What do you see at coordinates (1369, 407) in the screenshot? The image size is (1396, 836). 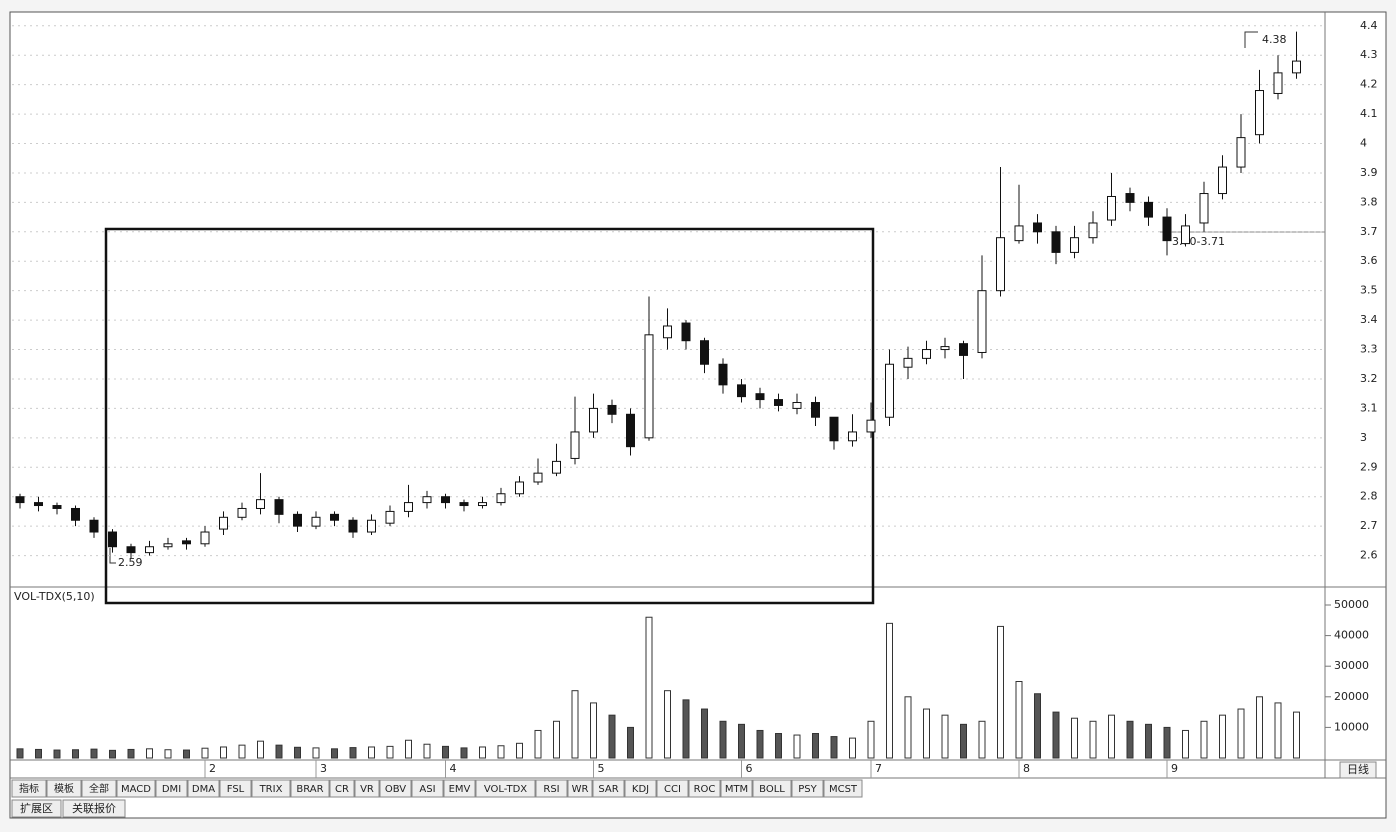 I see `y-tick-label: 3.1` at bounding box center [1369, 407].